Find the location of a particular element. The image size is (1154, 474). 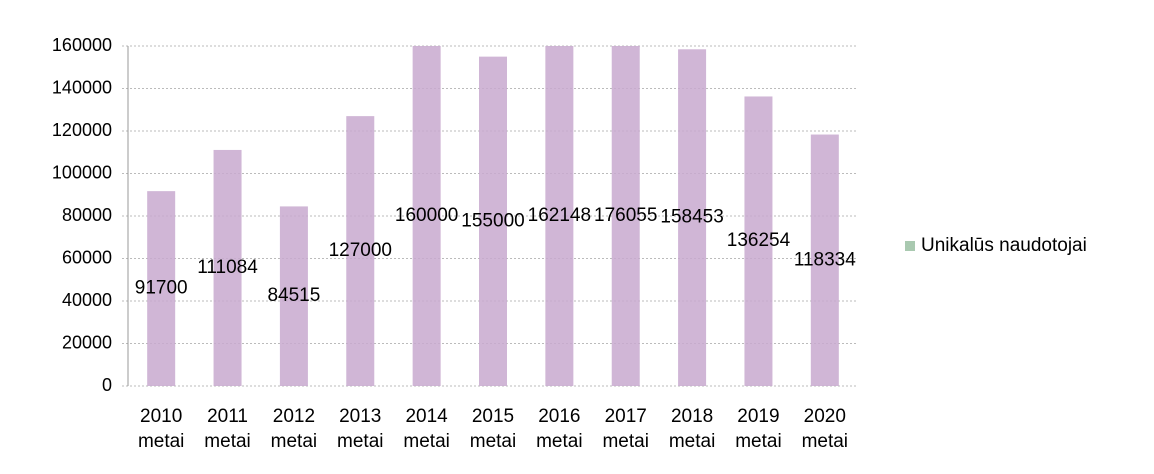

data-label: 160000 is located at coordinates (426, 215).